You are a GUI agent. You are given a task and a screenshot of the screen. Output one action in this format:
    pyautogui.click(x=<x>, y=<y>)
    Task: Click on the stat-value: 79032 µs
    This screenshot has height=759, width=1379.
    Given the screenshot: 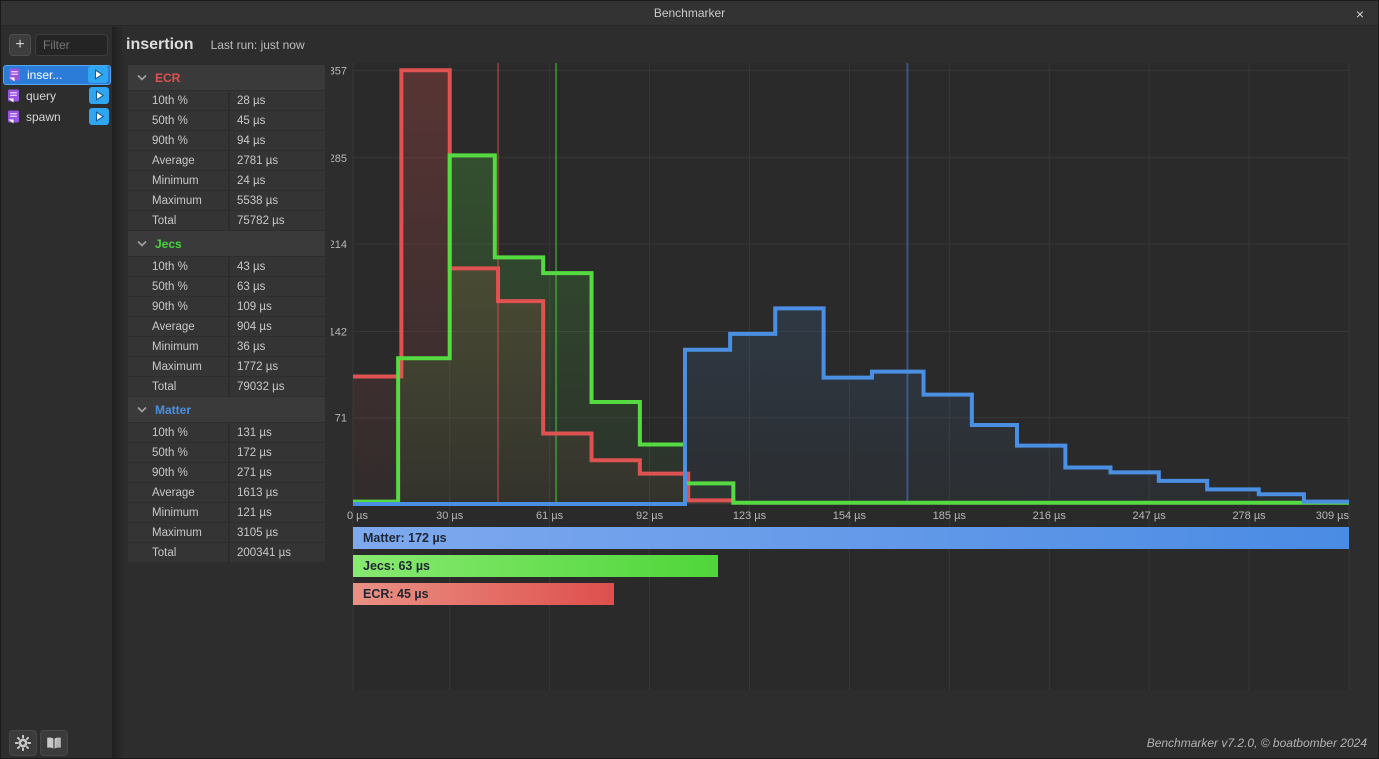 What is the action you would take?
    pyautogui.click(x=277, y=386)
    